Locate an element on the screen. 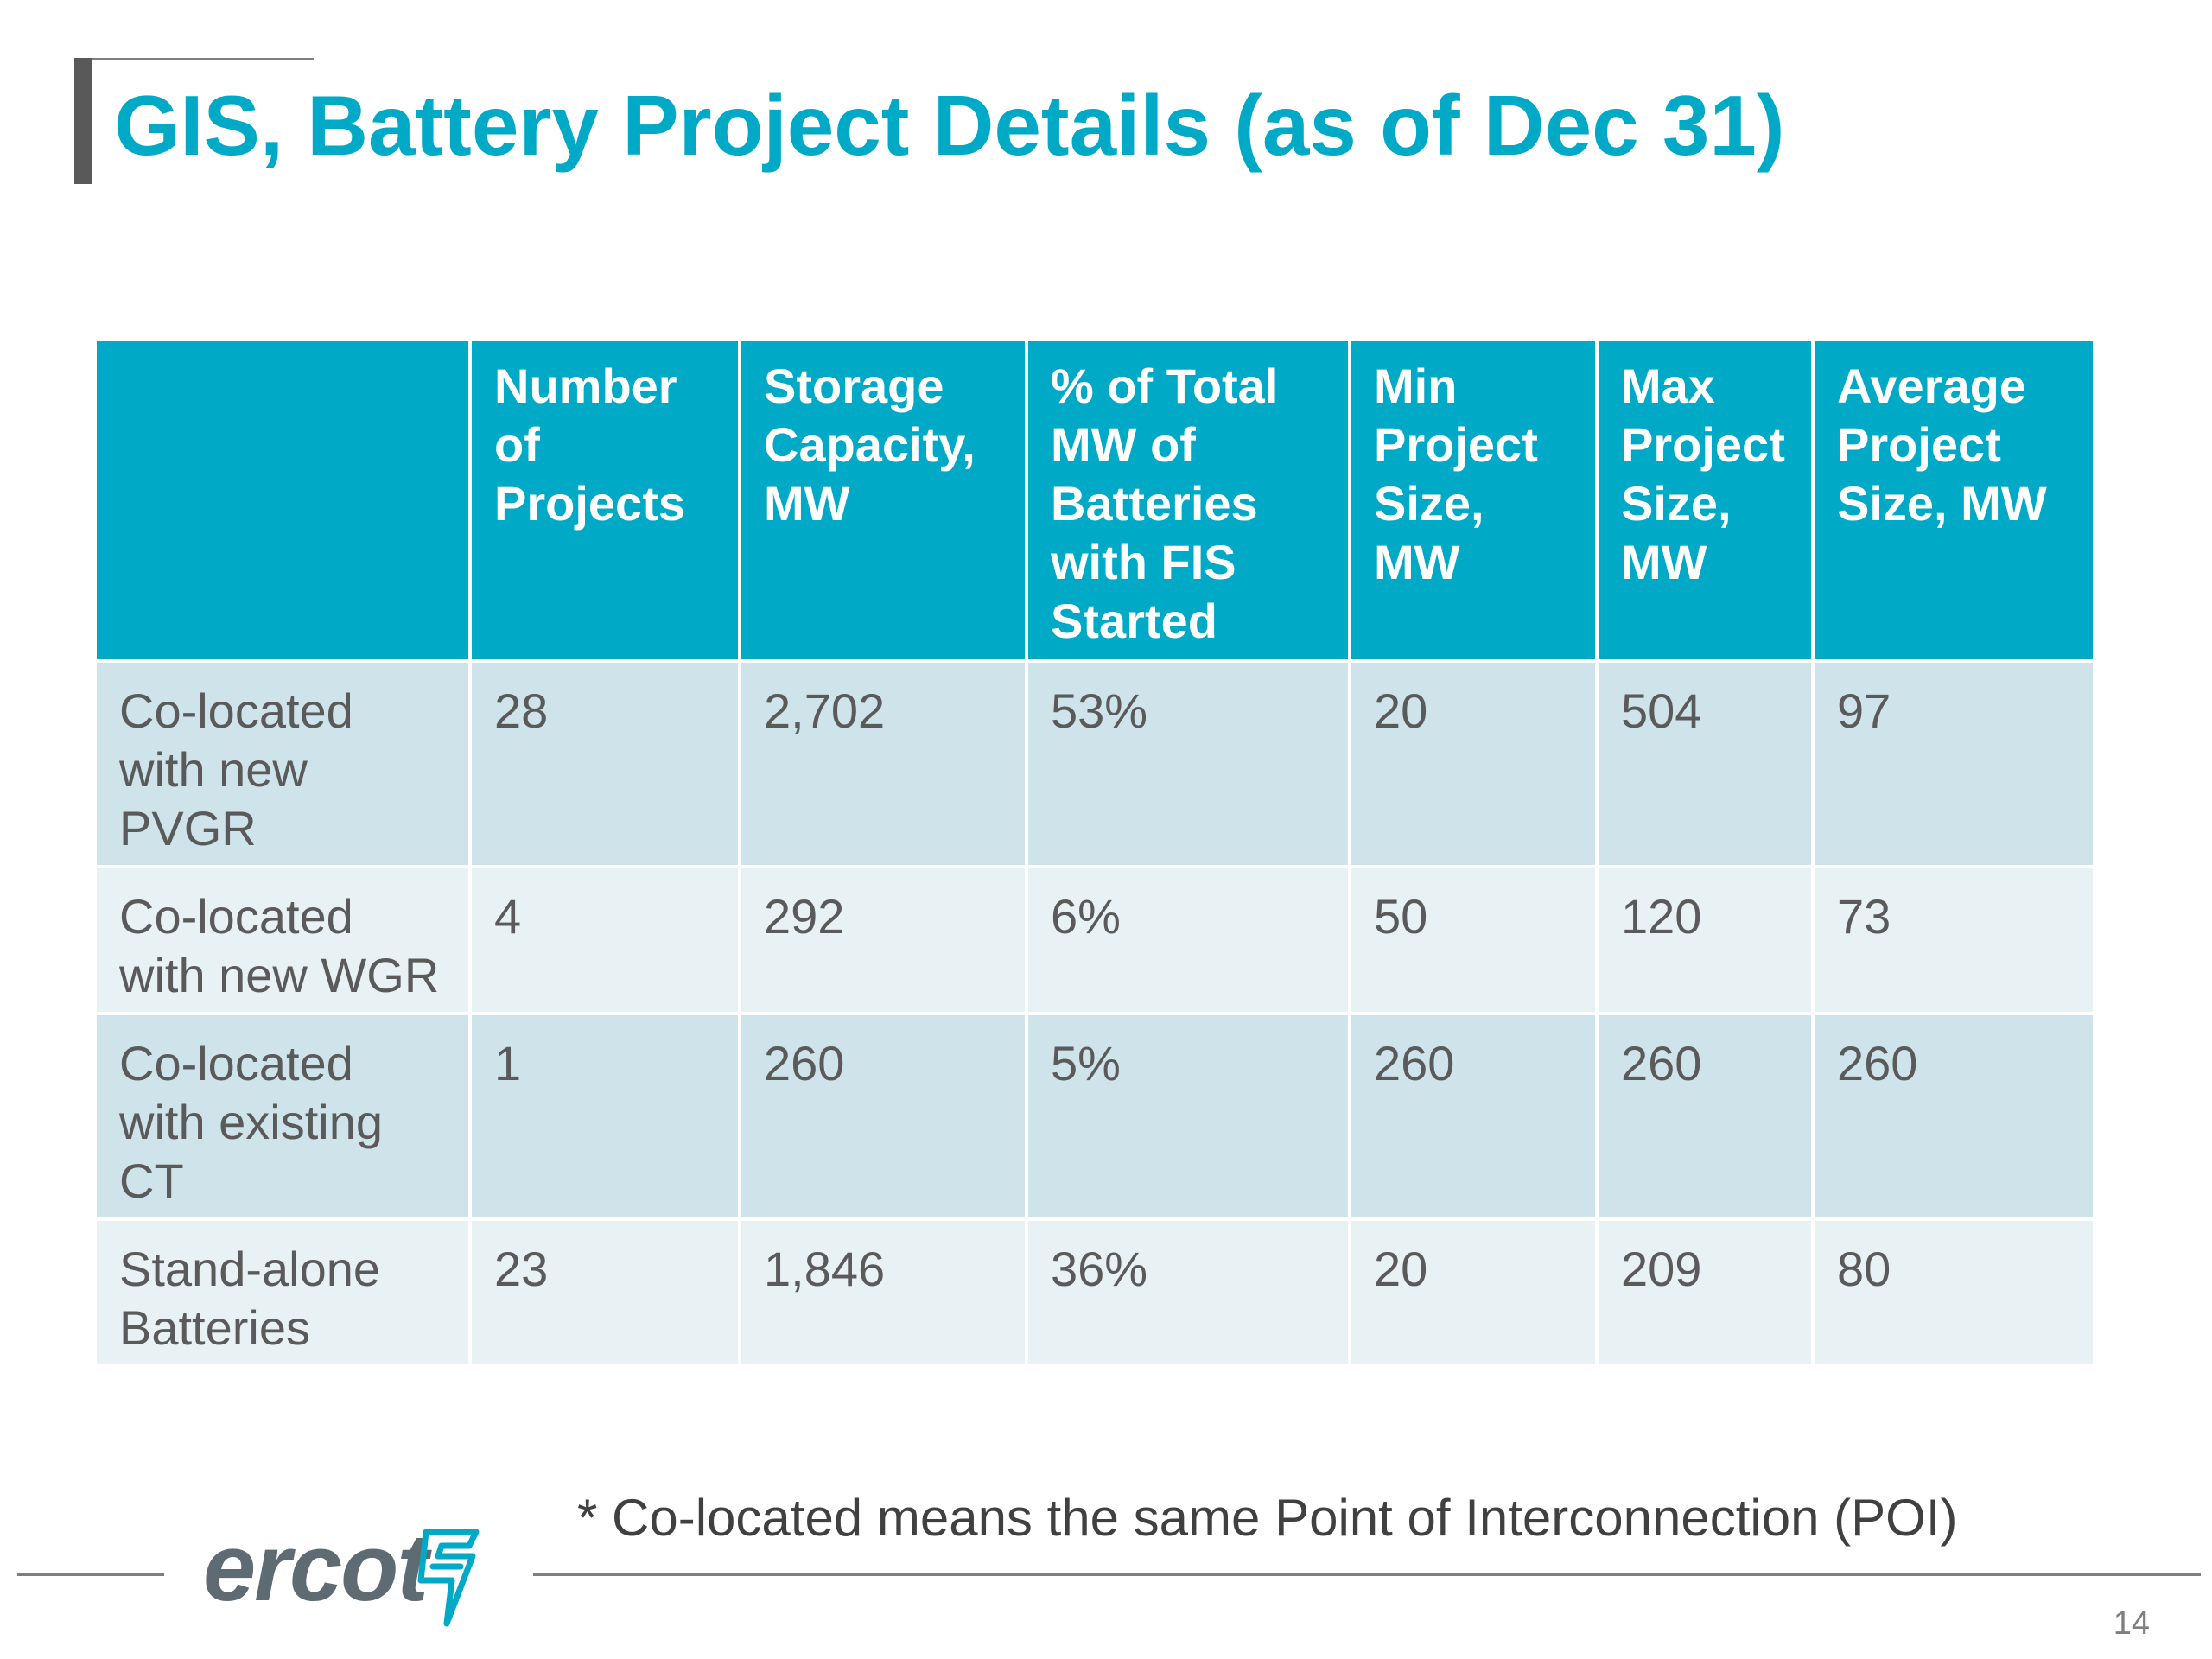 Image resolution: width=2212 pixels, height=1659 pixels. table-cell: 292 is located at coordinates (883, 940).